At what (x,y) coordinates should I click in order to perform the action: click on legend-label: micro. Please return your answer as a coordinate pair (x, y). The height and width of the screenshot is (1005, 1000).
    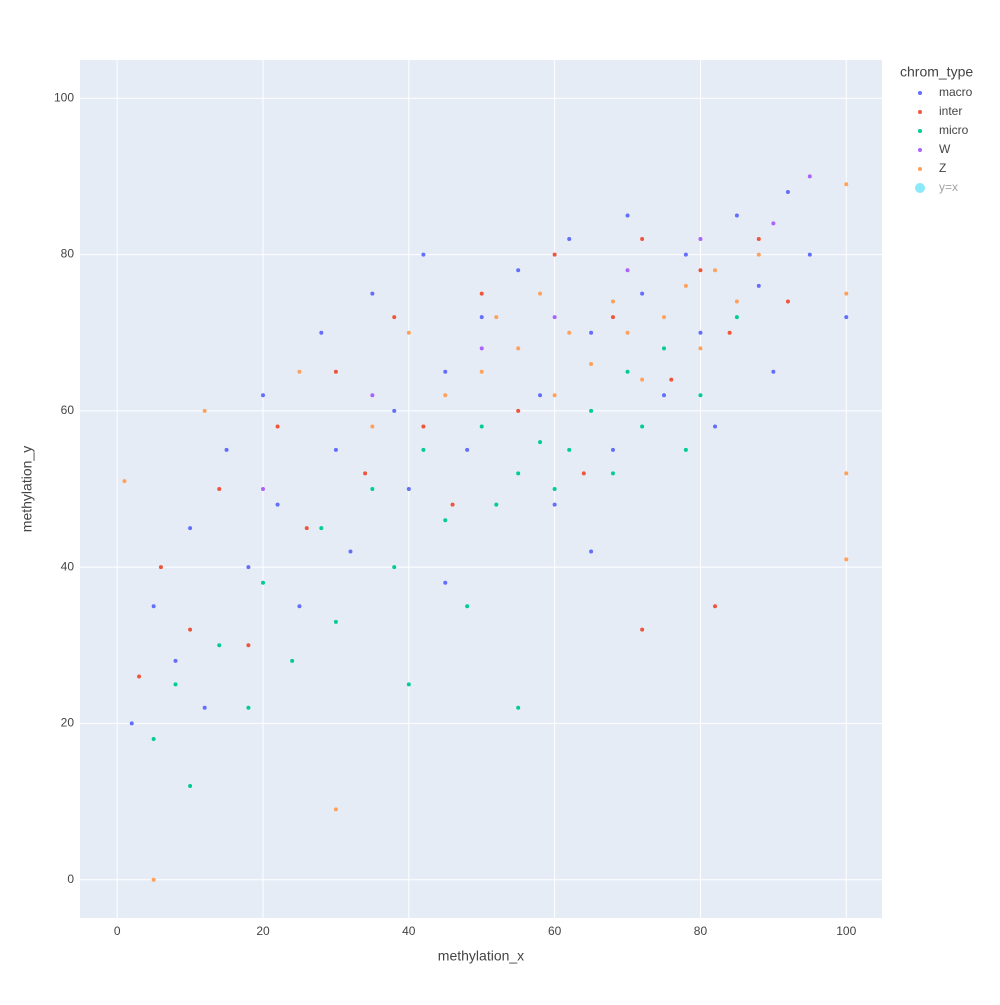
    Looking at the image, I should click on (954, 130).